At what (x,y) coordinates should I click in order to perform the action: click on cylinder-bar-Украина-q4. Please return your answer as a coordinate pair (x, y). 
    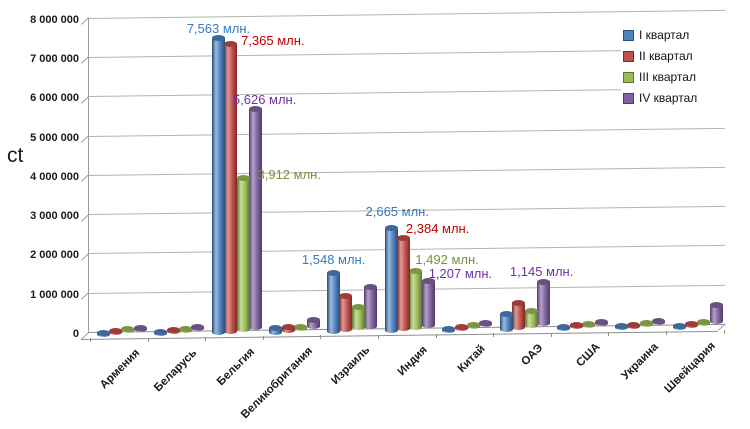
    Looking at the image, I should click on (659, 322).